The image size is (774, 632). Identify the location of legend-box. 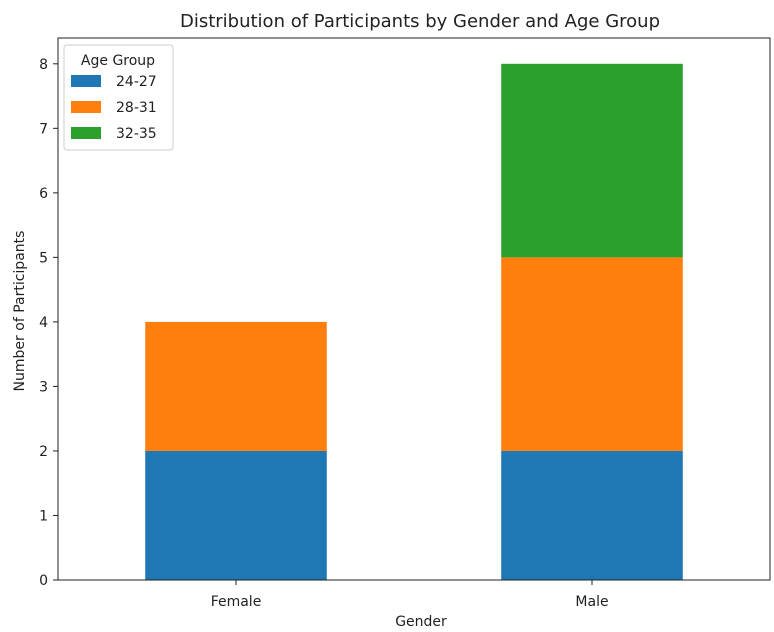
(118, 97).